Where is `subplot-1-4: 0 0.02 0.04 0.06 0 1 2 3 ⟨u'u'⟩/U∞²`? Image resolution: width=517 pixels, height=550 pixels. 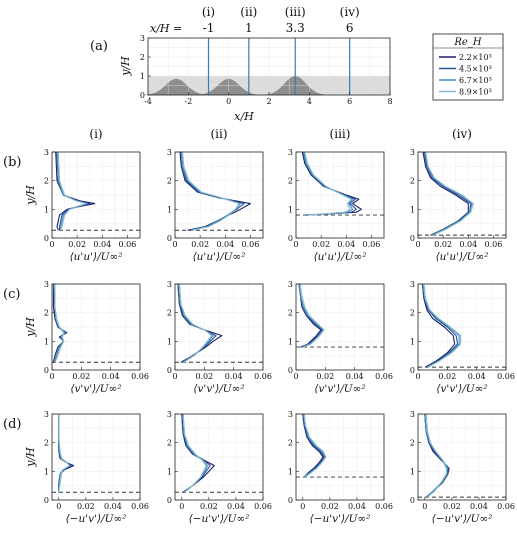 subplot-1-4: 0 0.02 0.04 0.06 0 1 2 3 ⟨u'u'⟩/U∞² is located at coordinates (458, 205).